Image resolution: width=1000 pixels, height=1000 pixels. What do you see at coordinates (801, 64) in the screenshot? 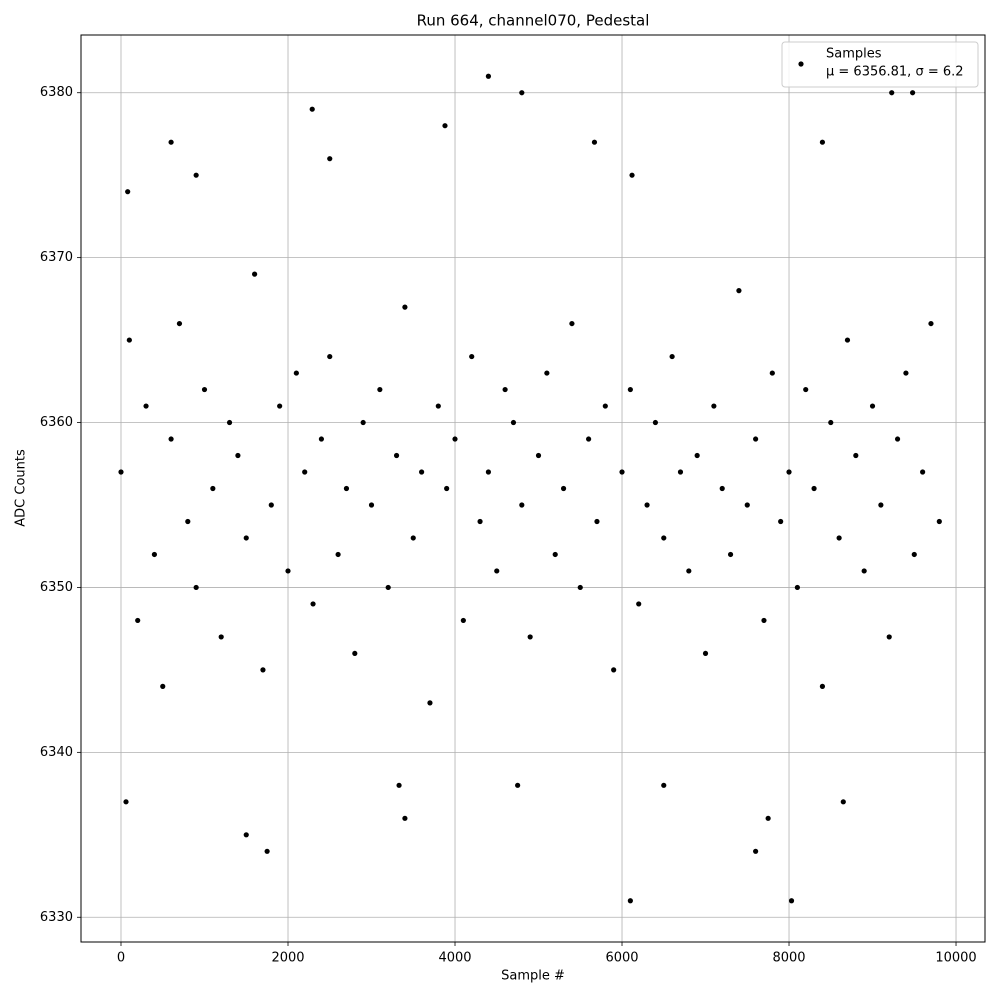
I see `legend-marker` at bounding box center [801, 64].